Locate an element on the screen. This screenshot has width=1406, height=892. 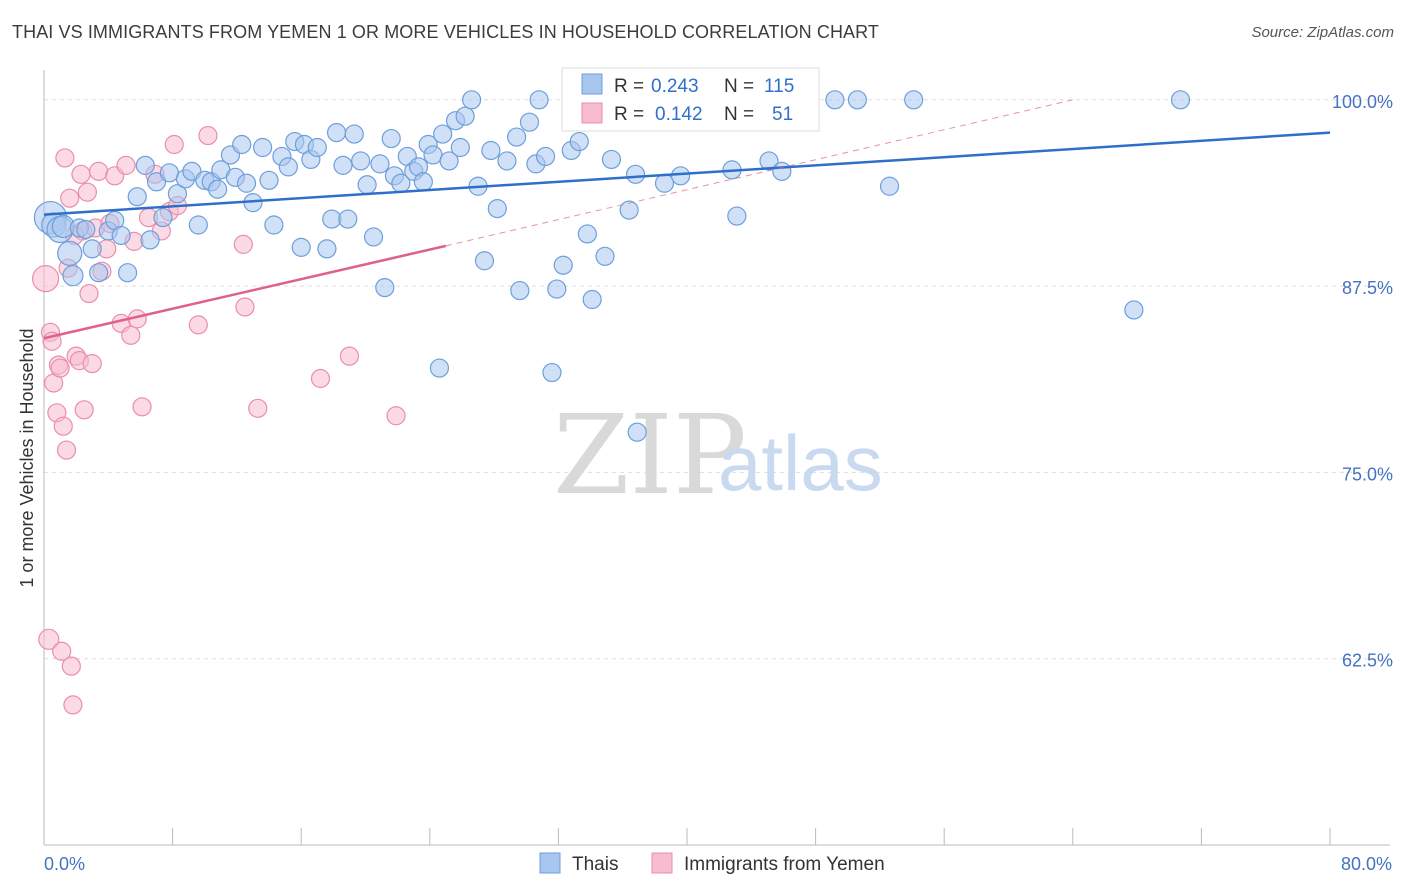
watermark-atlas: atlas is located at coordinates (800, 463).